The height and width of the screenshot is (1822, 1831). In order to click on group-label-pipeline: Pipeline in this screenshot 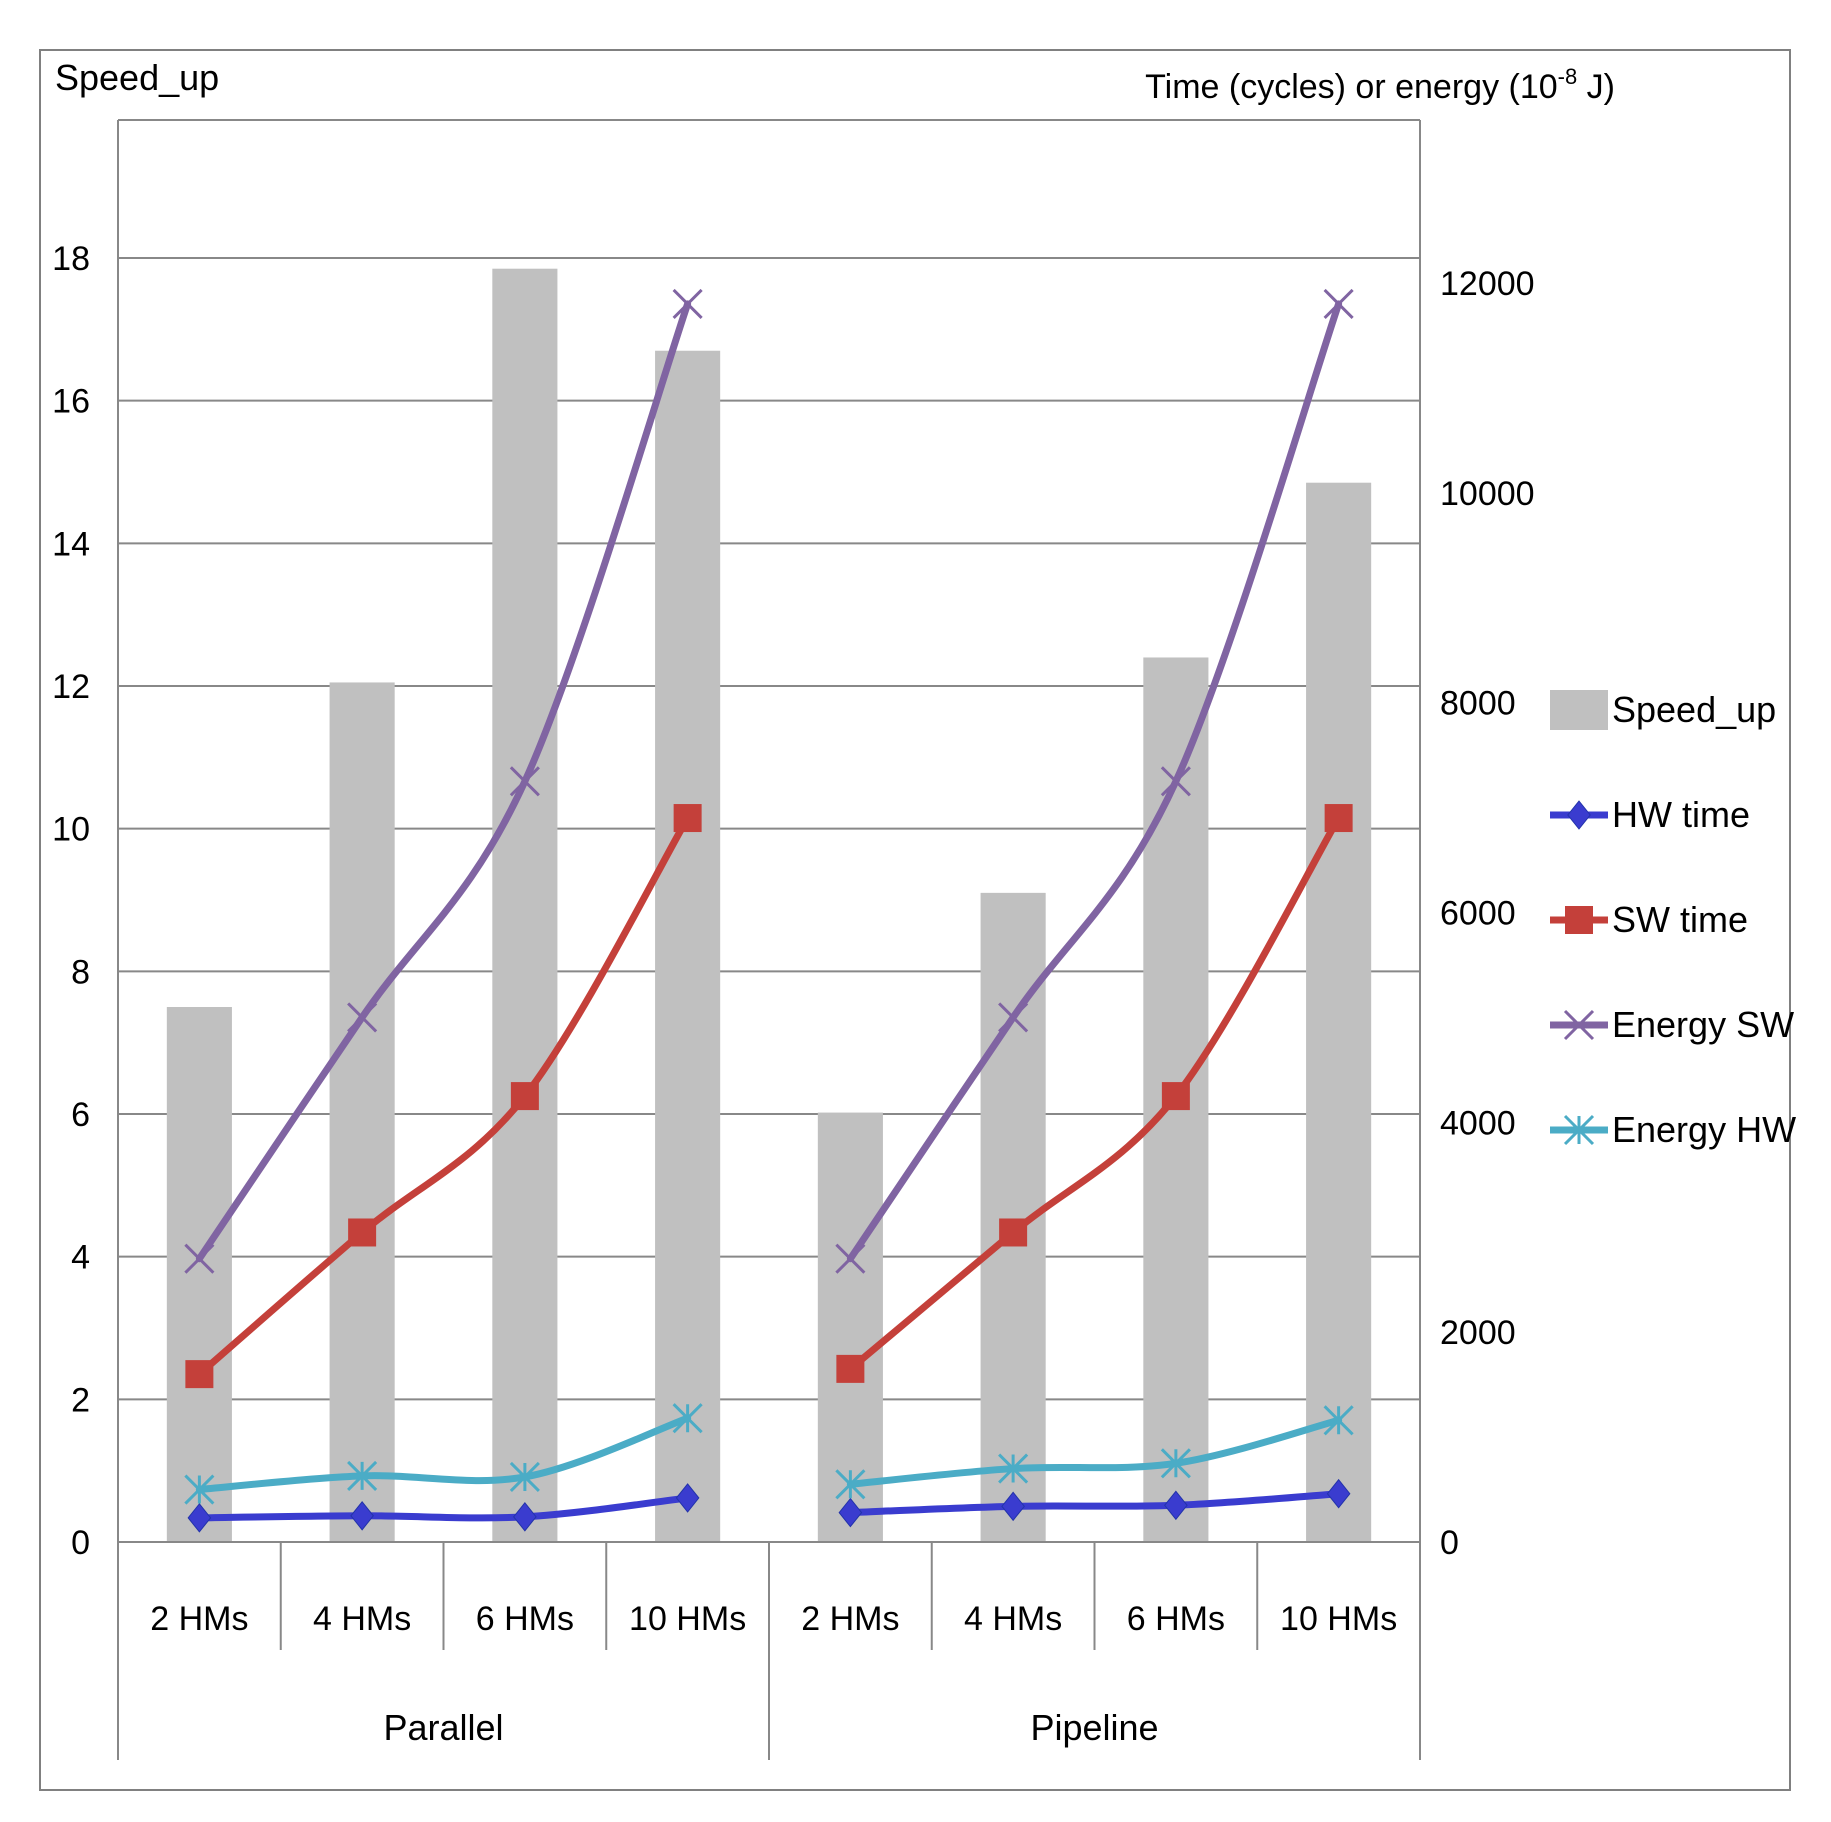, I will do `click(1094, 1727)`.